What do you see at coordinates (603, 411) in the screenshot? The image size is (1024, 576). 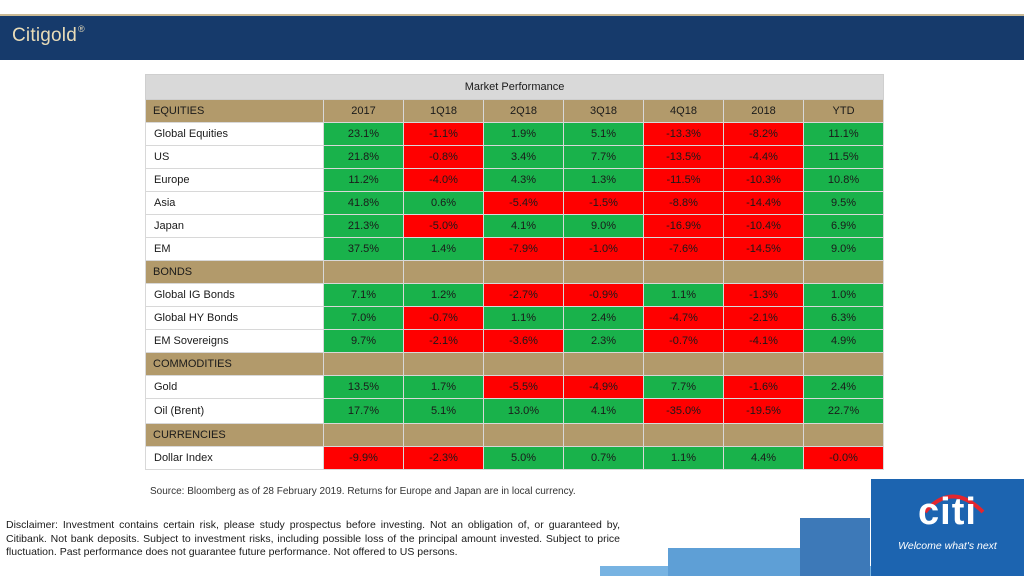 I see `value-cell: 4.1%` at bounding box center [603, 411].